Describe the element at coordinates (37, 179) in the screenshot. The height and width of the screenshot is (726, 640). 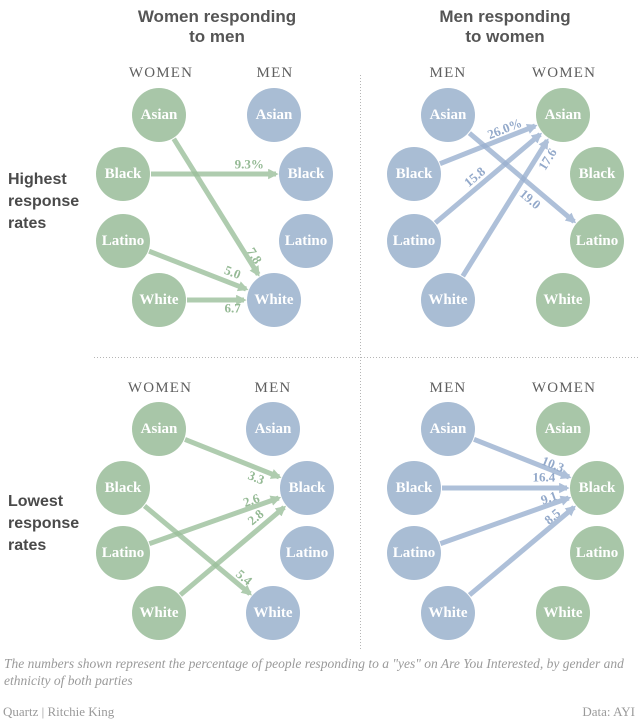
I see `row-label-line: Highest` at that location.